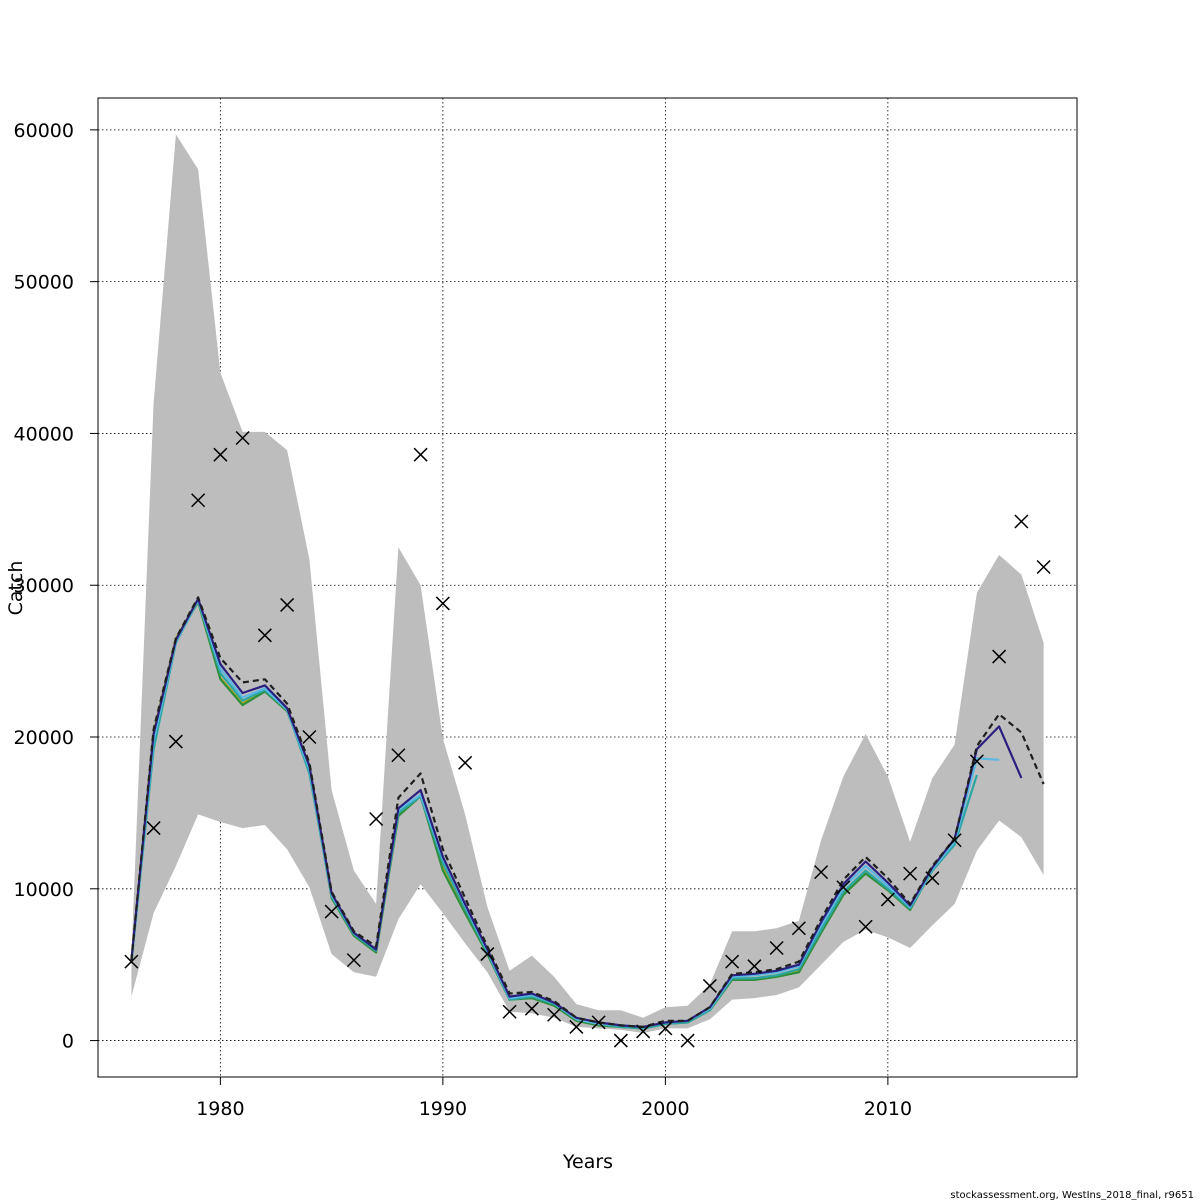 The height and width of the screenshot is (1200, 1200). I want to click on observed-point-2015, so click(999, 656).